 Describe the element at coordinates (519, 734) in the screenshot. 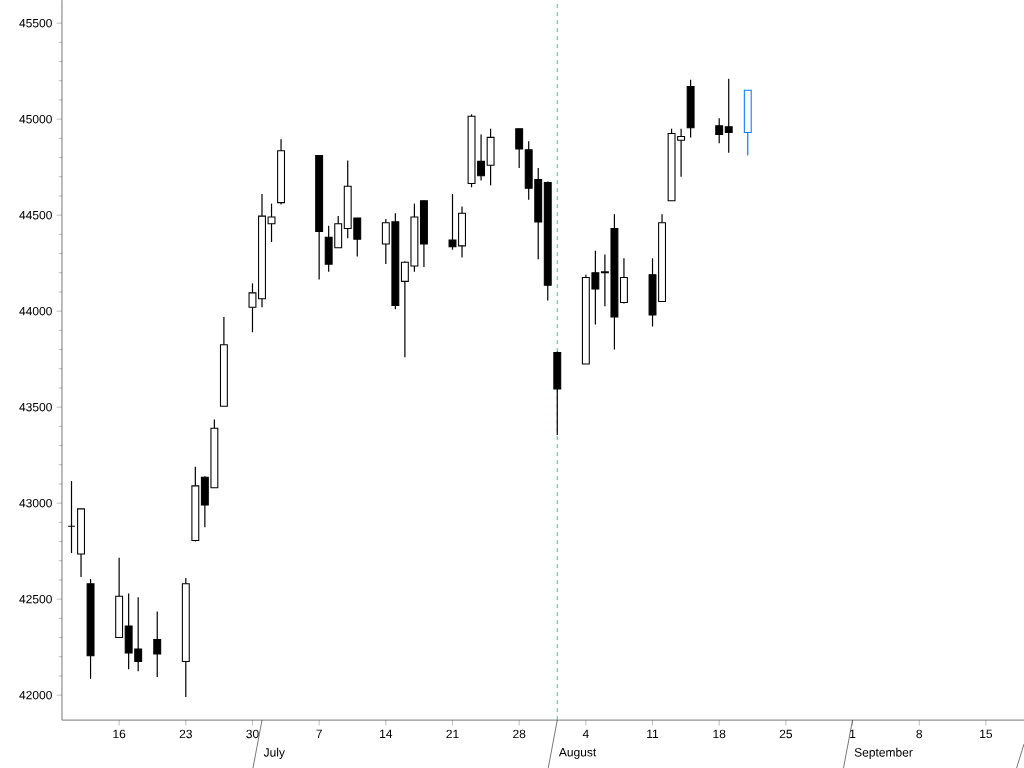

I see `x-tick-label: 28` at that location.